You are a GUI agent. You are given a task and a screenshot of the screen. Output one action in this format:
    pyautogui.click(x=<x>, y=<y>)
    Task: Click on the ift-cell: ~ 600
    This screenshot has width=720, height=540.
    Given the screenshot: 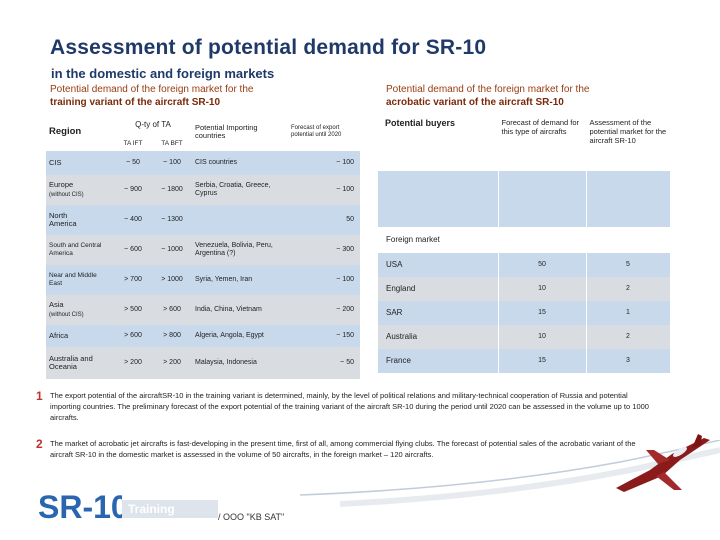 What is the action you would take?
    pyautogui.click(x=133, y=250)
    